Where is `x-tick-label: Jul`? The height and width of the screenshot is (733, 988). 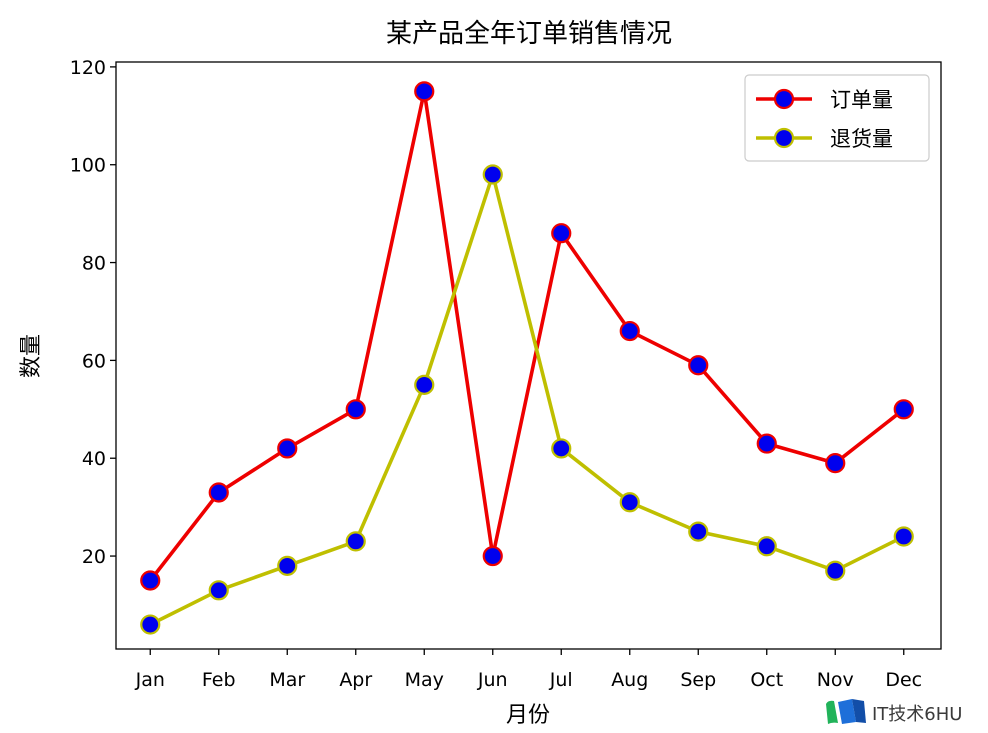 x-tick-label: Jul is located at coordinates (561, 680).